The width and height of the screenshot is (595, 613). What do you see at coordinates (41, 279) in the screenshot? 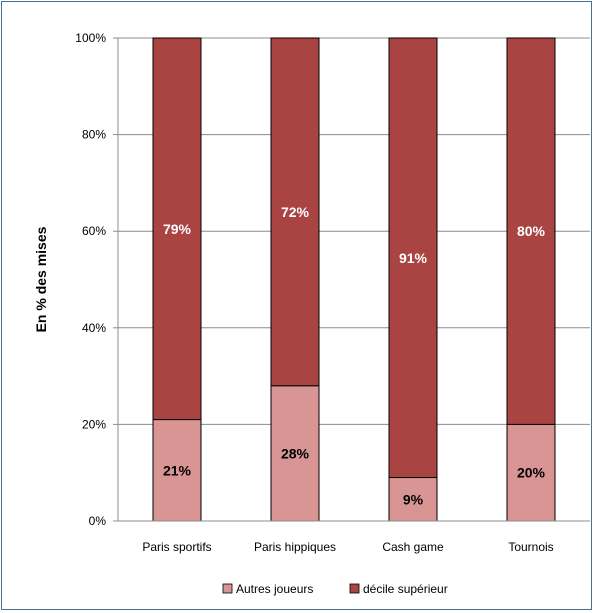
I see `y-axis-label: En % des mises` at bounding box center [41, 279].